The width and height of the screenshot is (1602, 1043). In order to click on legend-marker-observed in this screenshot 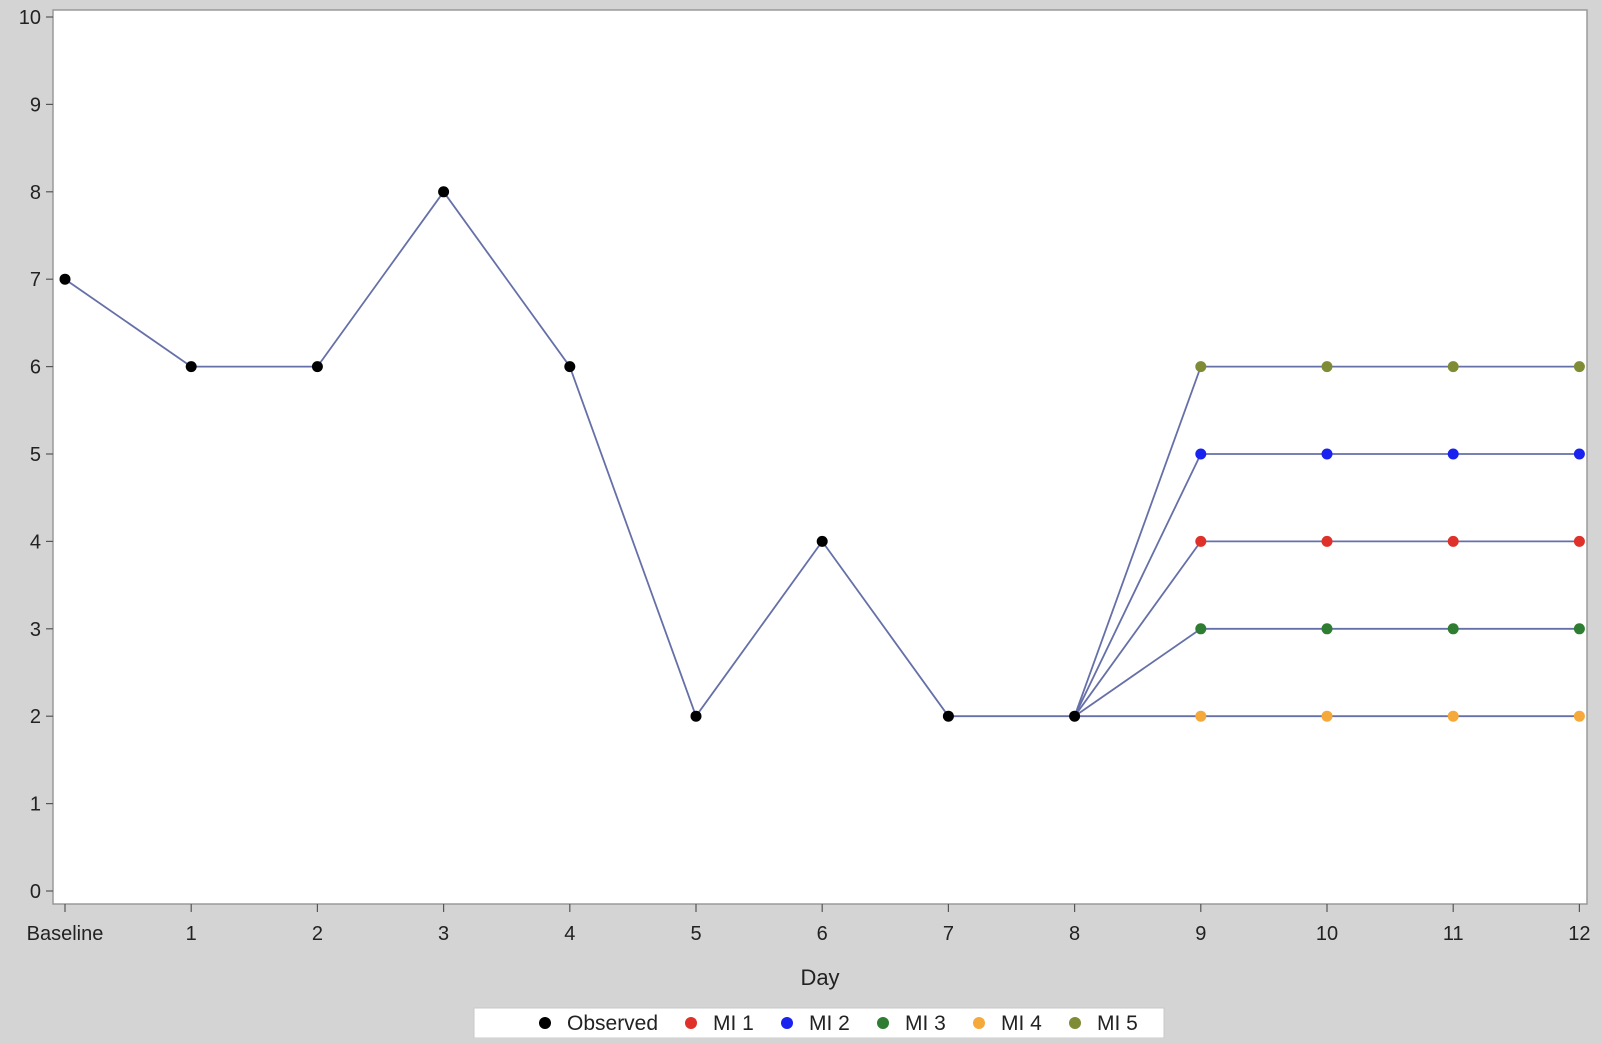, I will do `click(545, 1023)`.